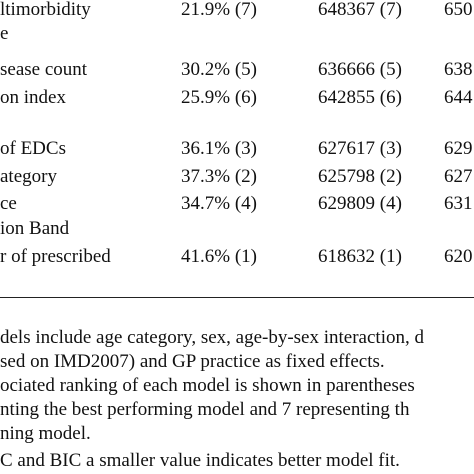 The width and height of the screenshot is (474, 474). What do you see at coordinates (360, 148) in the screenshot?
I see `aic-cell: 627617 (3)` at bounding box center [360, 148].